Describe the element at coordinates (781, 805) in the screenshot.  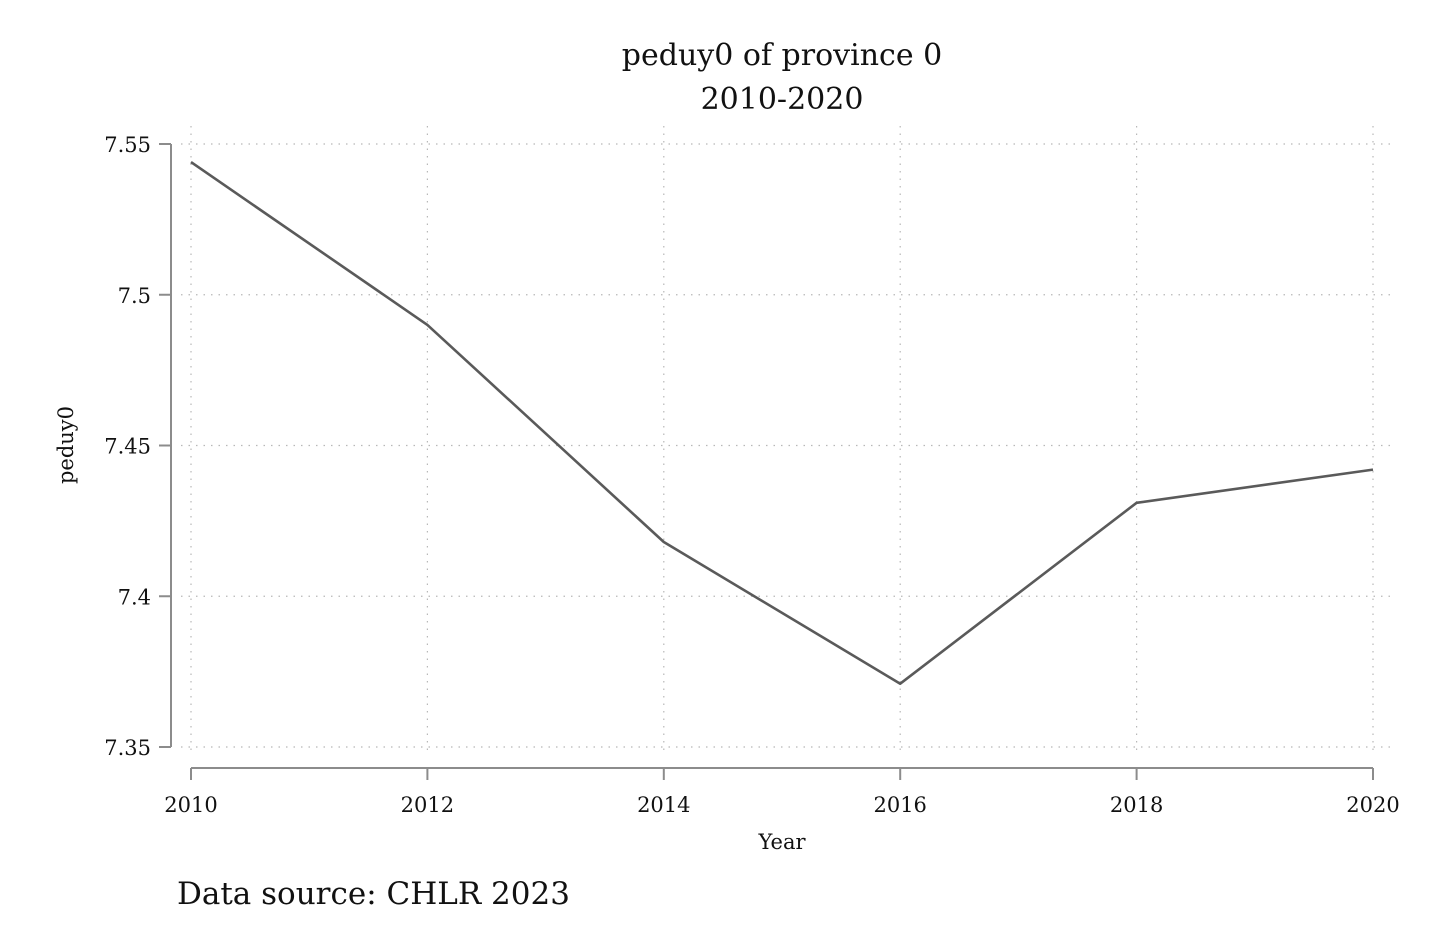
I see `x-tick-labels: 2010 2012 2014 2016 2018 2020` at that location.